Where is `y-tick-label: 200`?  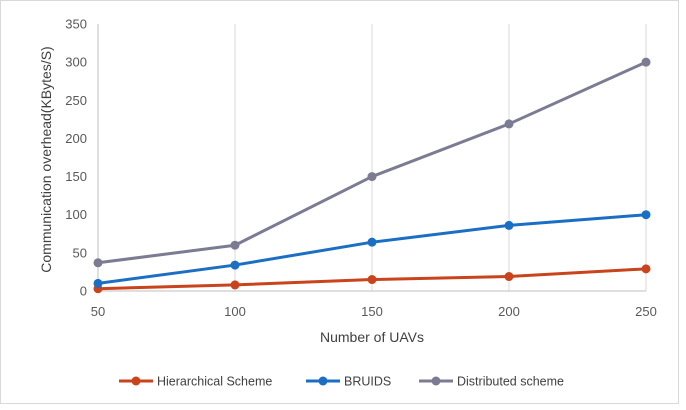 y-tick-label: 200 is located at coordinates (76, 138).